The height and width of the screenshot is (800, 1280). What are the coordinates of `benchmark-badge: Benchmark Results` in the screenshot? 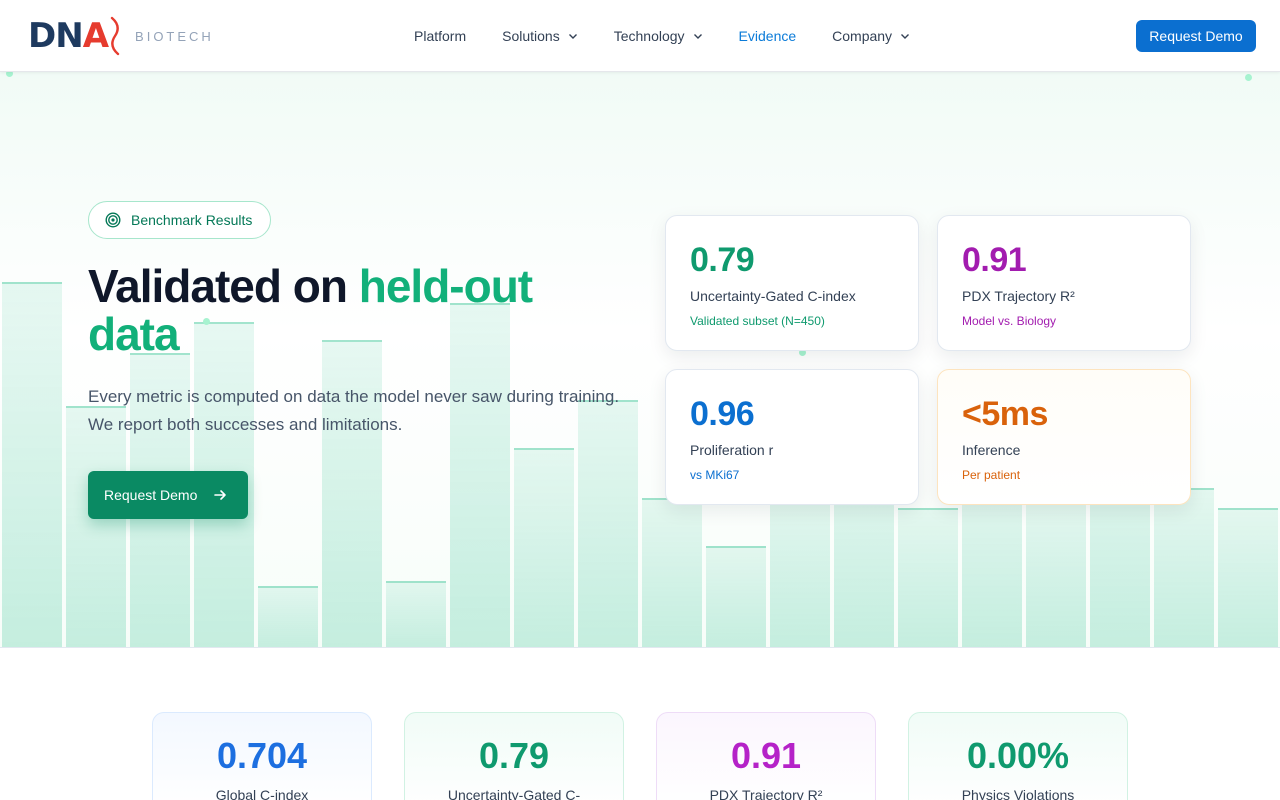 It's located at (180, 220).